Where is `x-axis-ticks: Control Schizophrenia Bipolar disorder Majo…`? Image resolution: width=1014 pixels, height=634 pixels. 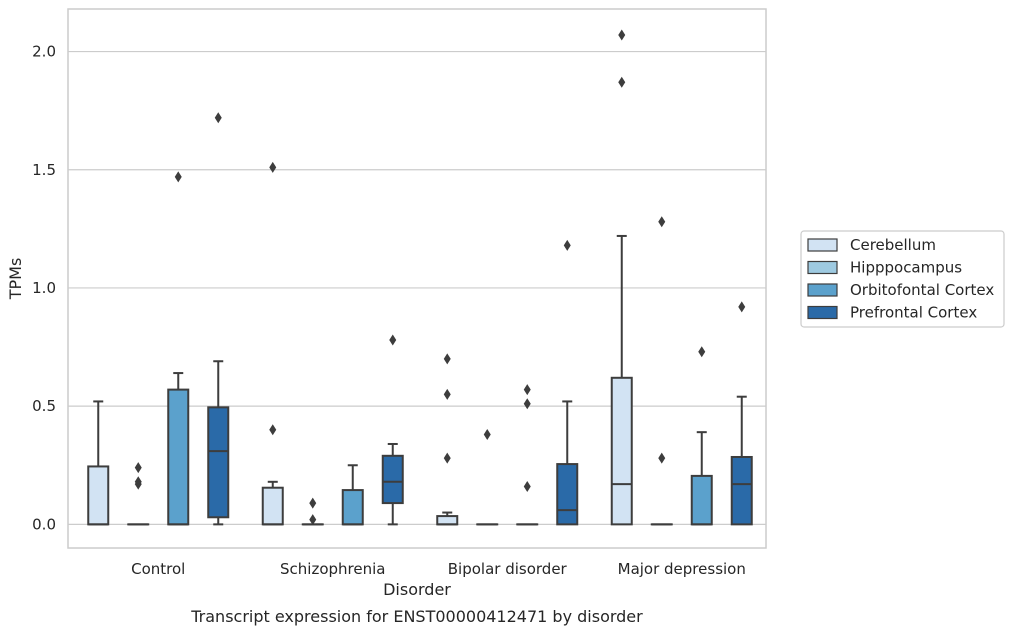 x-axis-ticks: Control Schizophrenia Bipolar disorder Majo… is located at coordinates (438, 569).